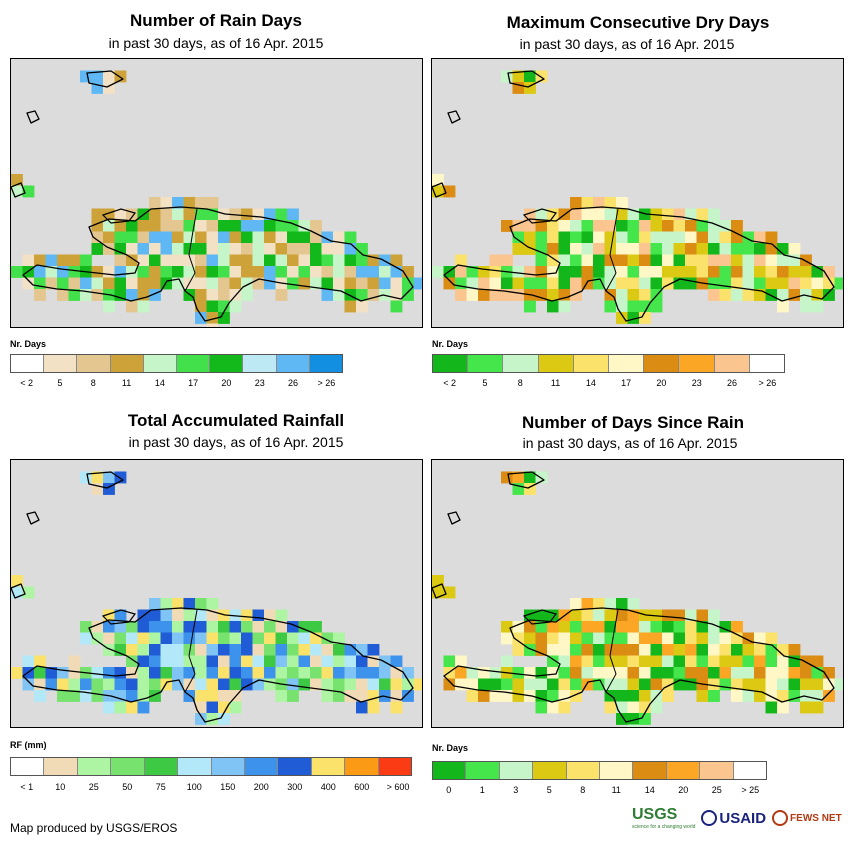  I want to click on legend-tick-label: 8, so click(520, 383).